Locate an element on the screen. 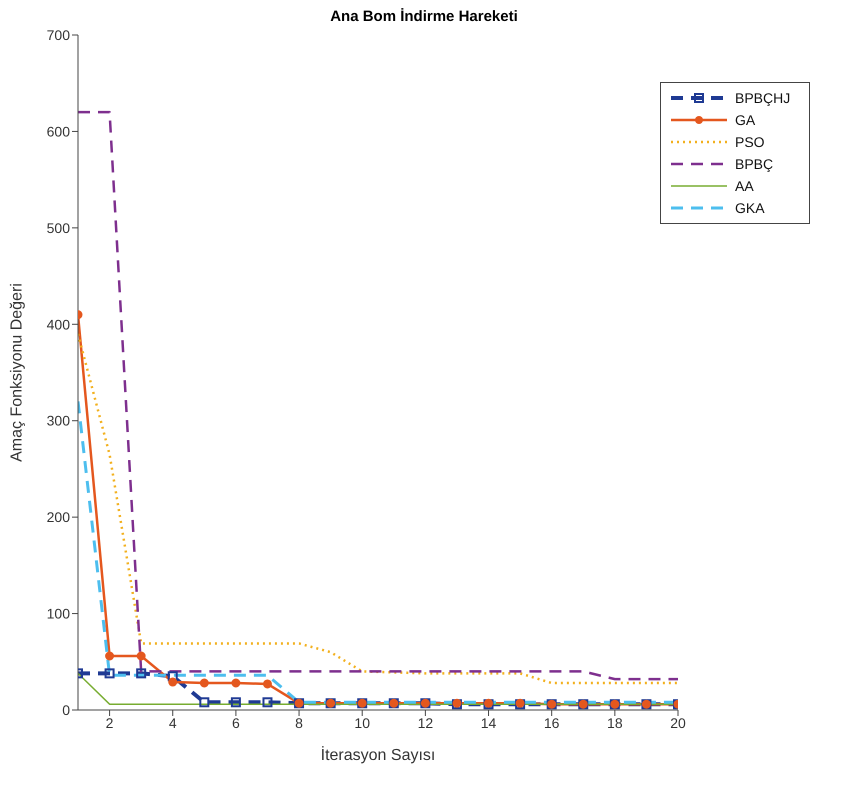 The image size is (848, 794). x-tick-label: 8 is located at coordinates (299, 722).